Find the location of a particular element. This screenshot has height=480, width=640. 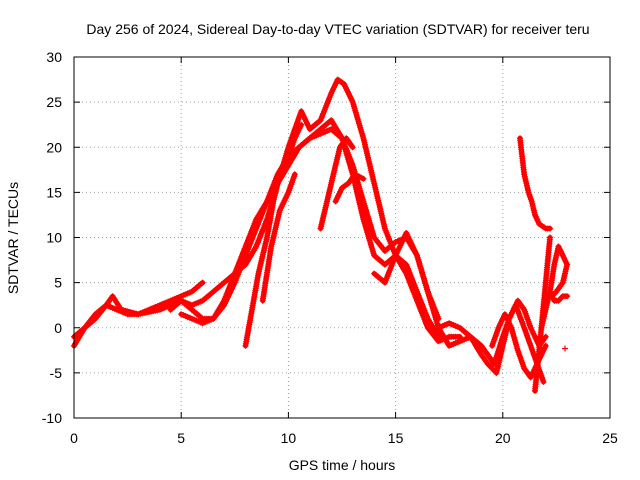

y-tick-labels: -10 -5 0 5 10 15 20 25 30 is located at coordinates (52, 237).